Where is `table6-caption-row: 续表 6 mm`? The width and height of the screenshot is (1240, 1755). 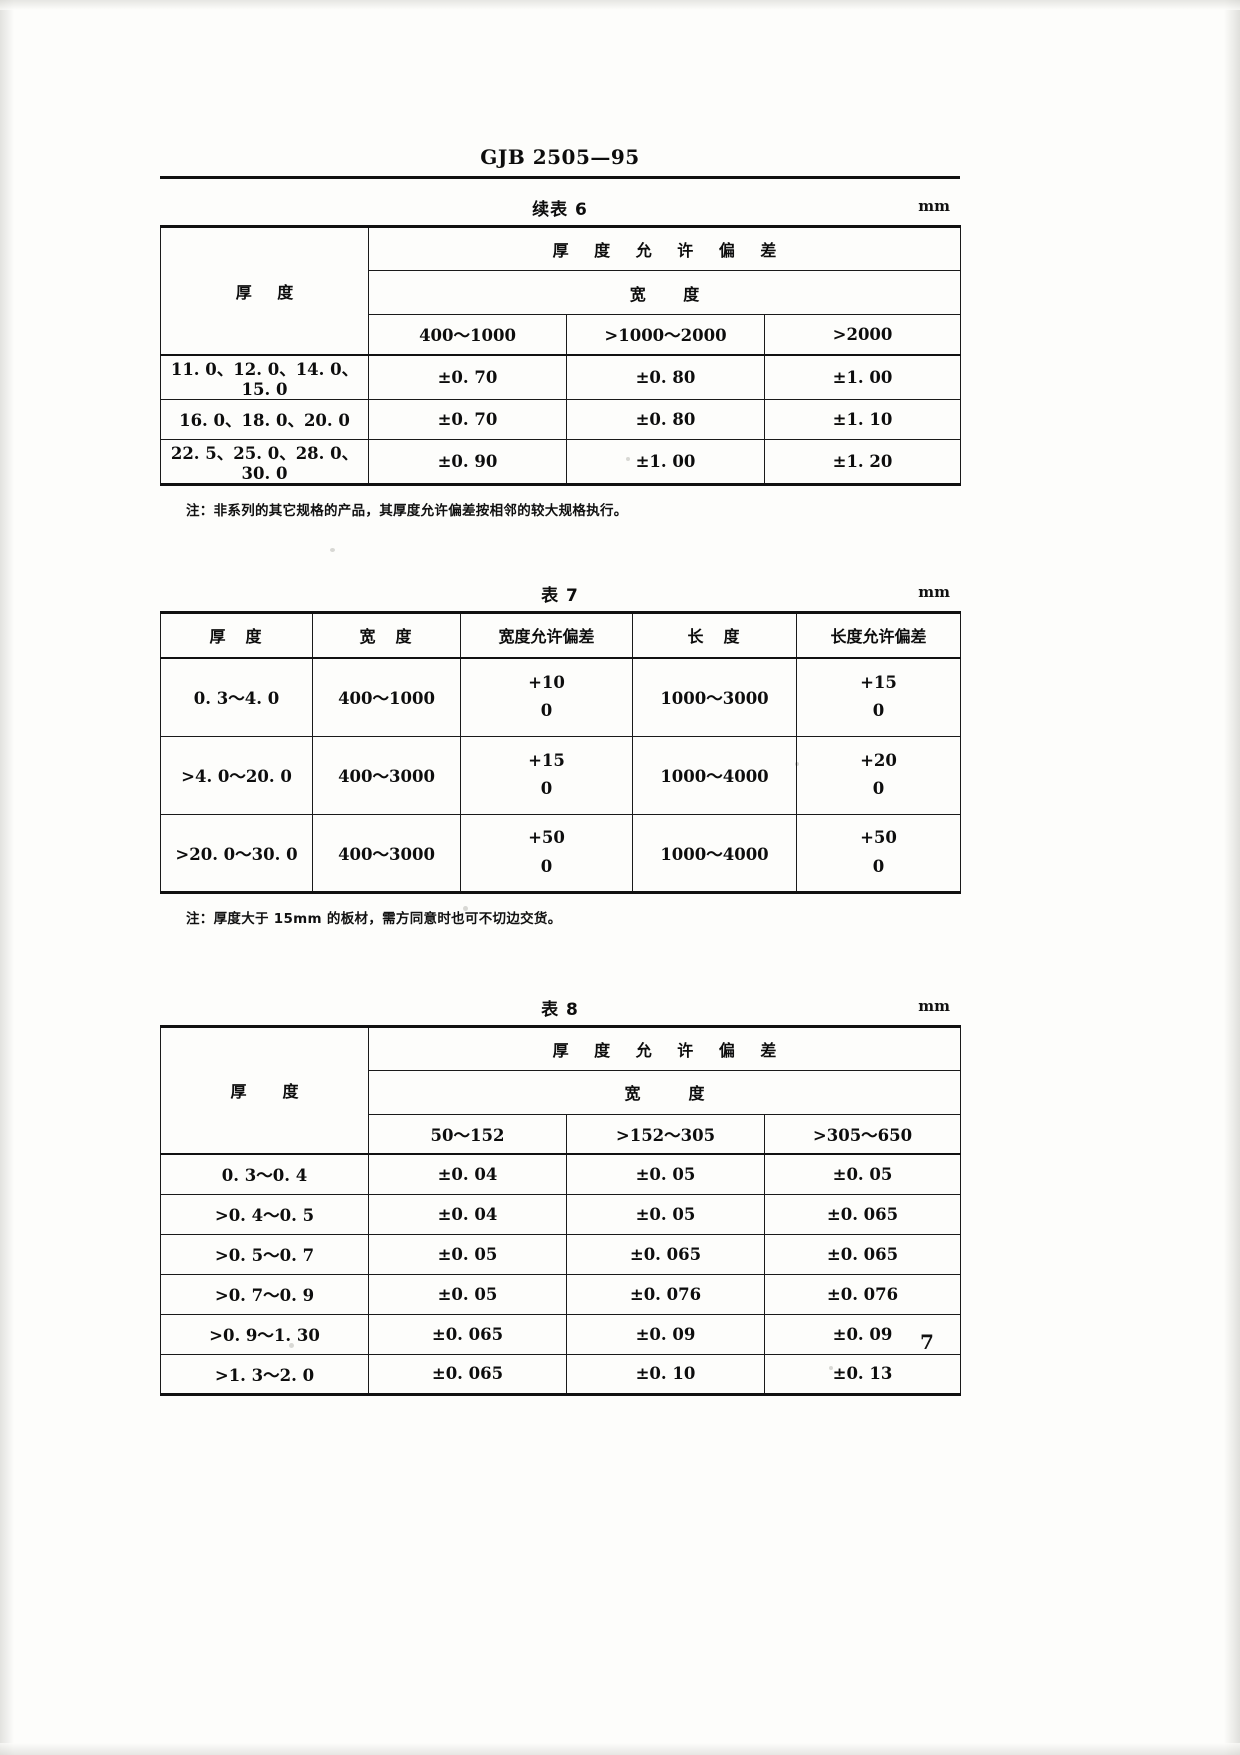 table6-caption-row: 续表 6 mm is located at coordinates (560, 210).